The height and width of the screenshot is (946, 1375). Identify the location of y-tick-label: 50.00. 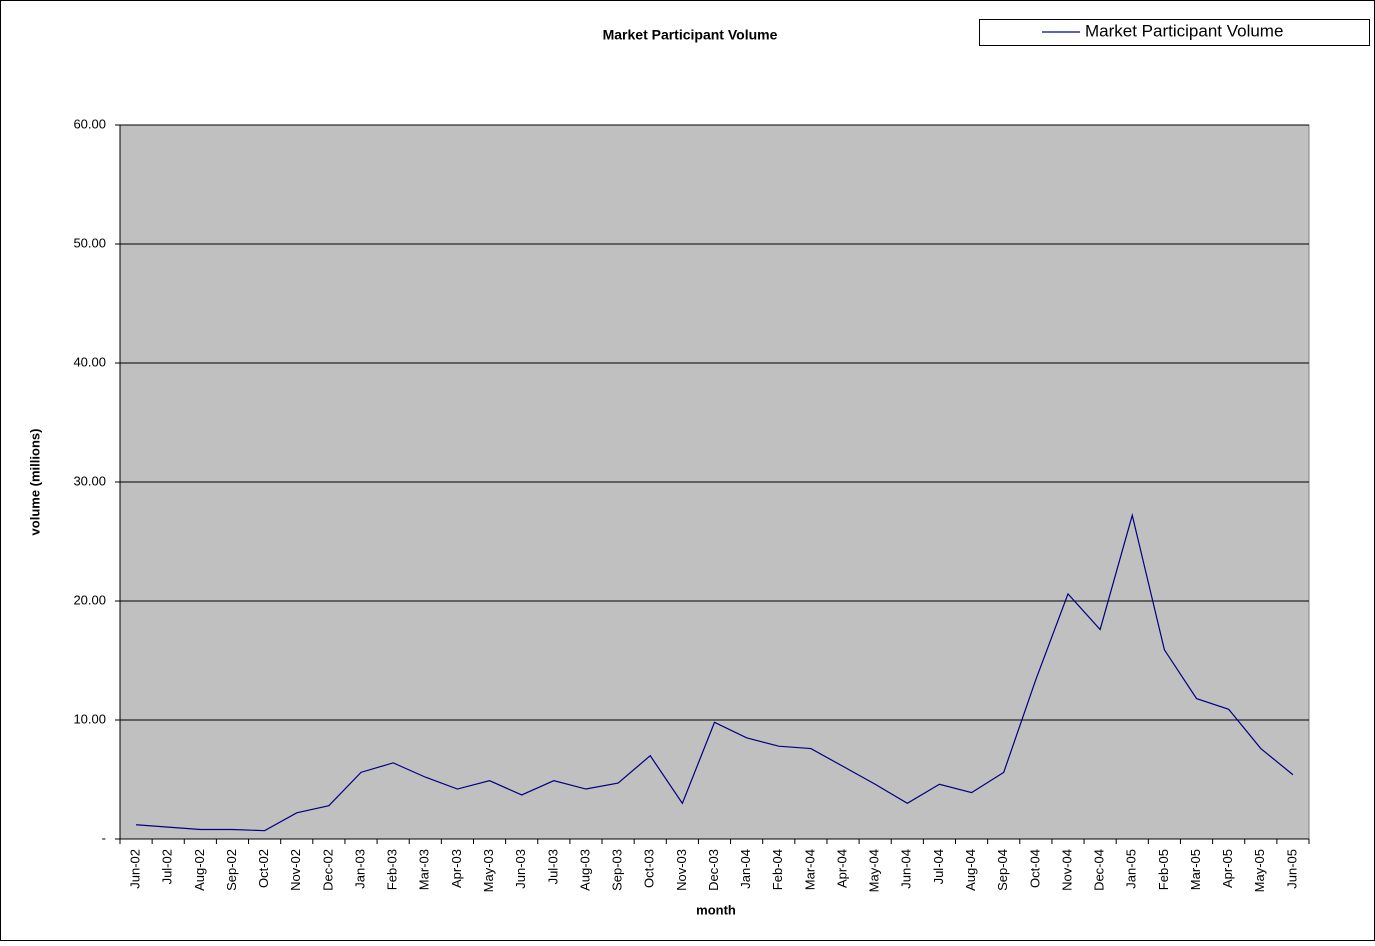
(89, 242).